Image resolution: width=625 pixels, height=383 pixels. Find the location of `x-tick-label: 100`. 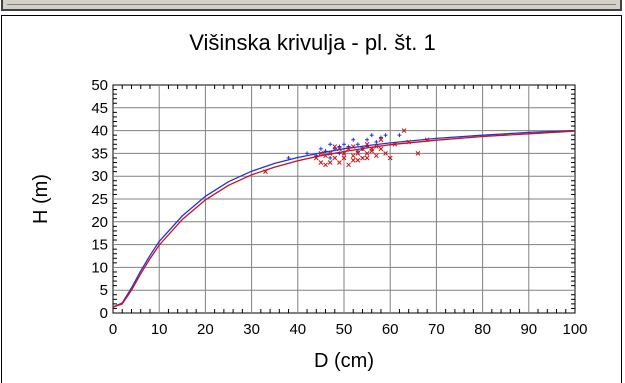

x-tick-label: 100 is located at coordinates (574, 329).